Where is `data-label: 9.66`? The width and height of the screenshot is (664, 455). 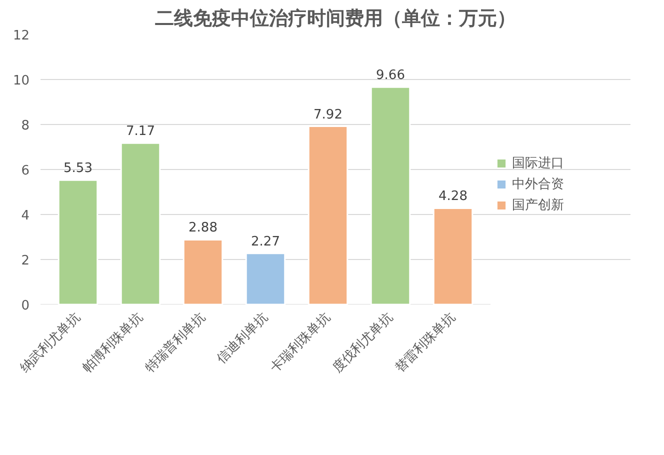 data-label: 9.66 is located at coordinates (390, 76).